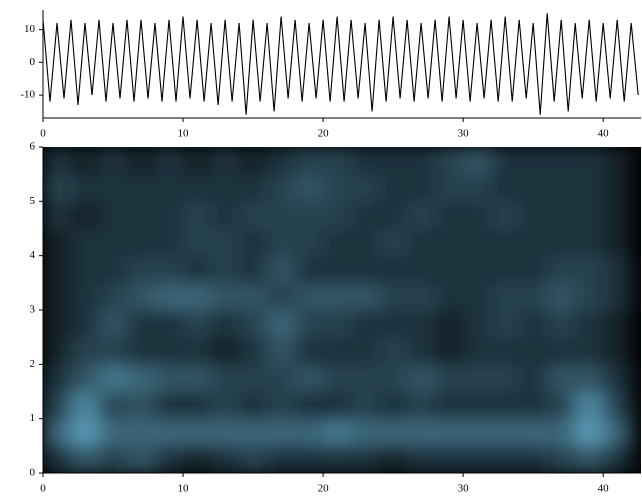 This screenshot has height=498, width=642. What do you see at coordinates (324, 489) in the screenshot?
I see `x-tick-label: 20` at bounding box center [324, 489].